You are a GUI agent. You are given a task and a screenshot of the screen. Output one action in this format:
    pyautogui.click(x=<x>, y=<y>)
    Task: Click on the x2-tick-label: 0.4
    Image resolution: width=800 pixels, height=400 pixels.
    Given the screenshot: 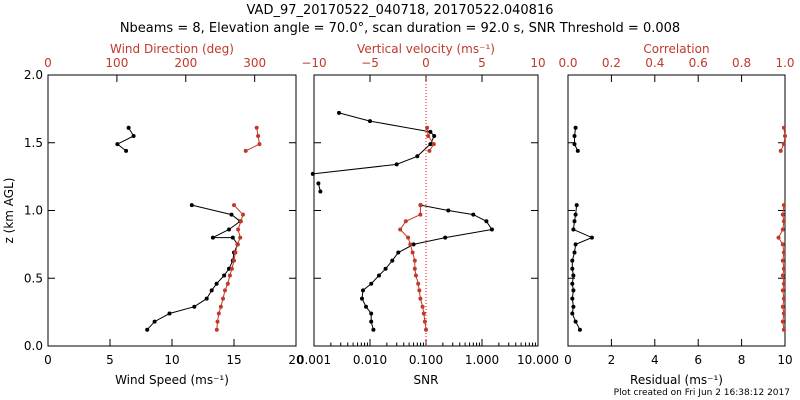 What is the action you would take?
    pyautogui.click(x=654, y=63)
    